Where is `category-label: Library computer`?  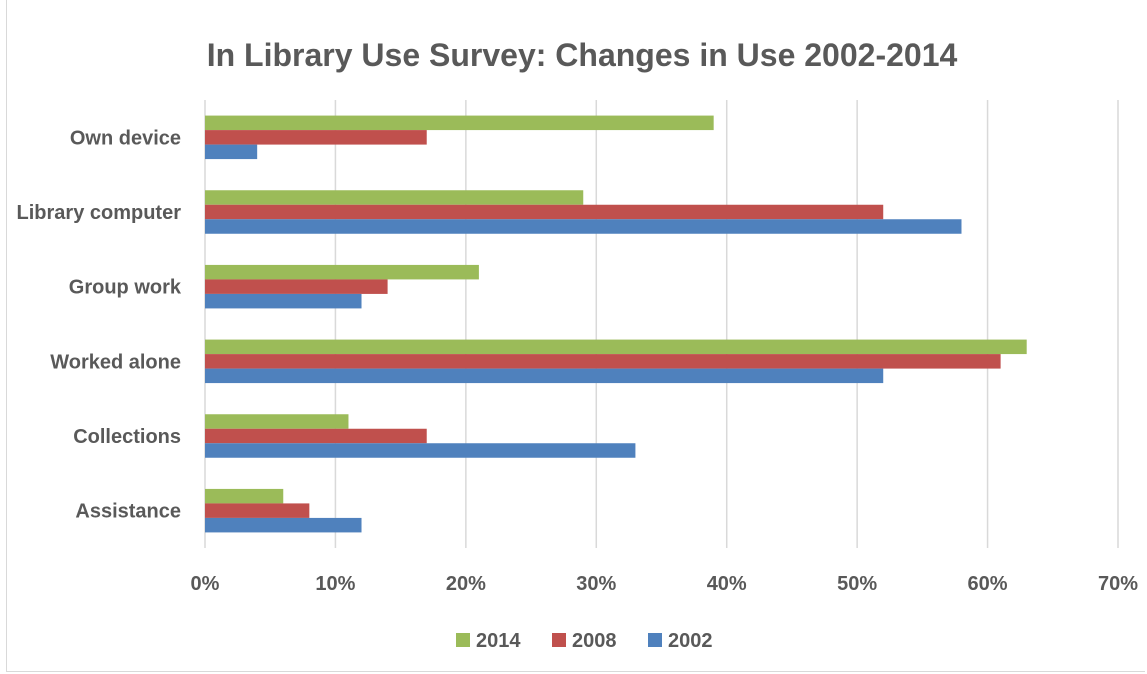
category-label: Library computer is located at coordinates (99, 213).